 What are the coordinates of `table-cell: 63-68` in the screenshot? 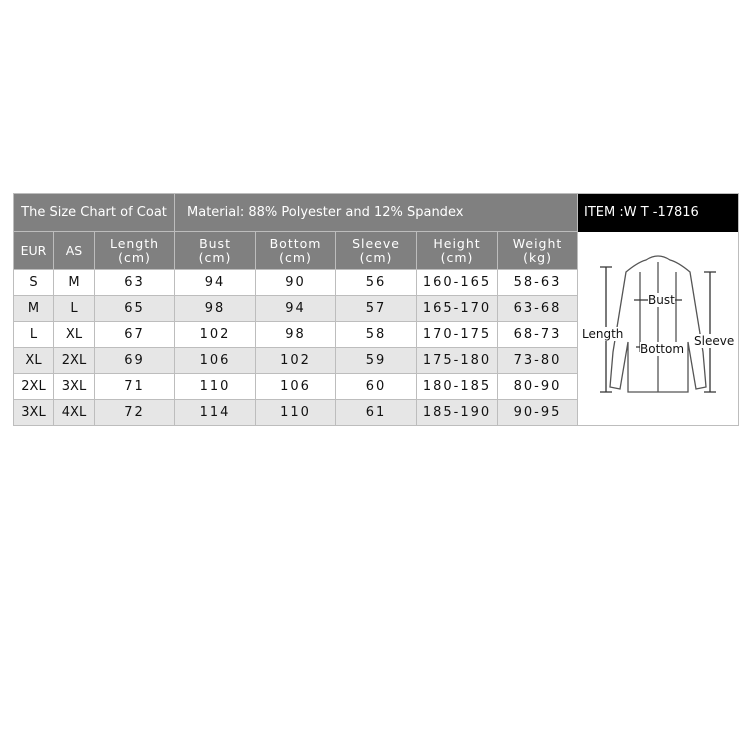 It's located at (538, 308).